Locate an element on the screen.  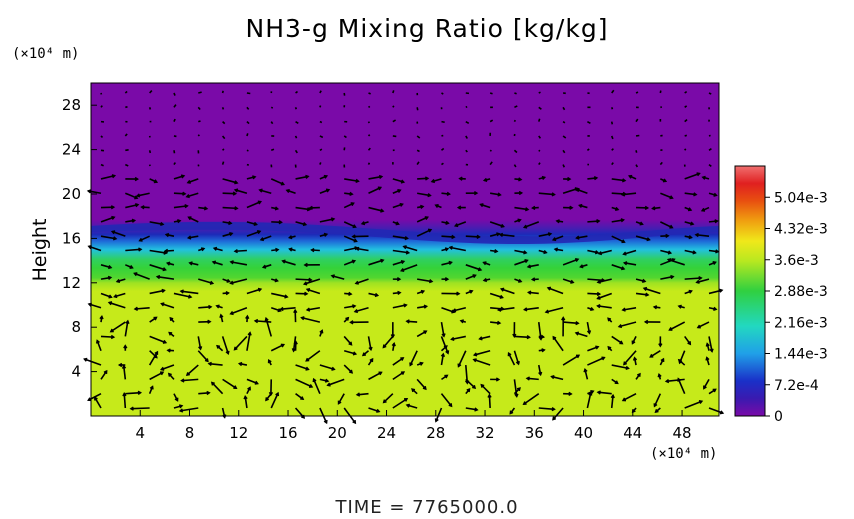
y-axis: 4 8 12 16 20 24 28 is located at coordinates (79, 238).